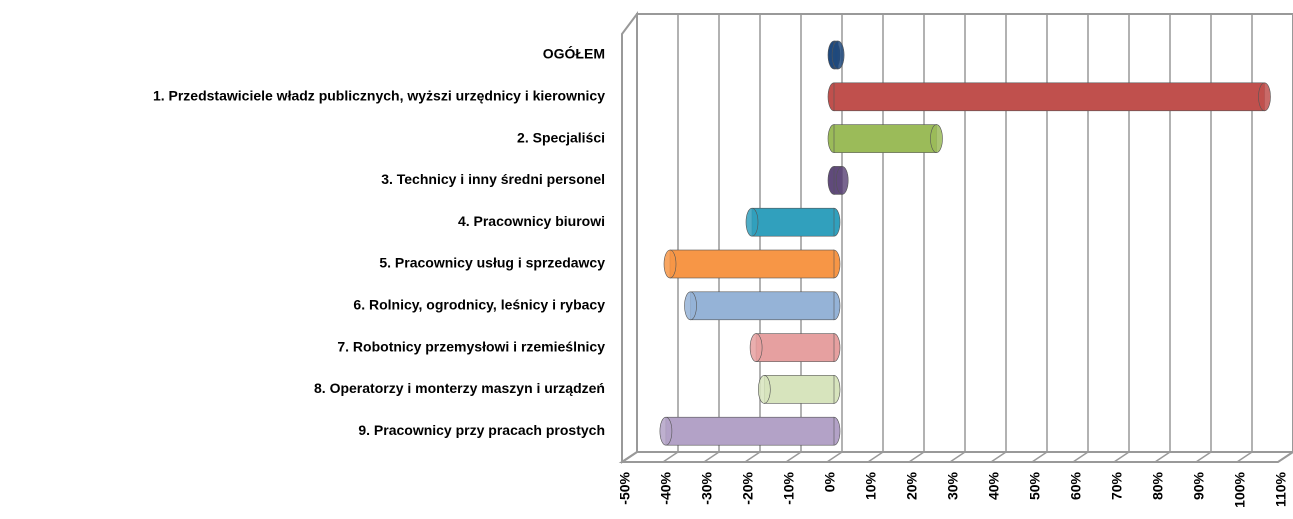 The image size is (1293, 519). Describe the element at coordinates (1281, 489) in the screenshot. I see `x-tick-label: 110%` at that location.